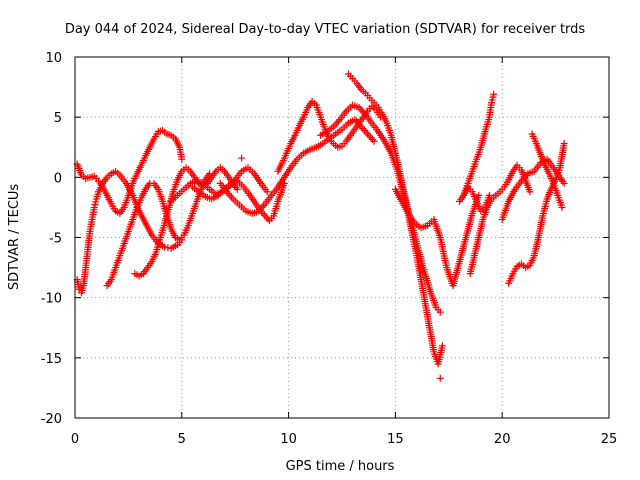 The image size is (640, 480). Describe the element at coordinates (474, 199) in the screenshot. I see `series-sat-s` at that location.